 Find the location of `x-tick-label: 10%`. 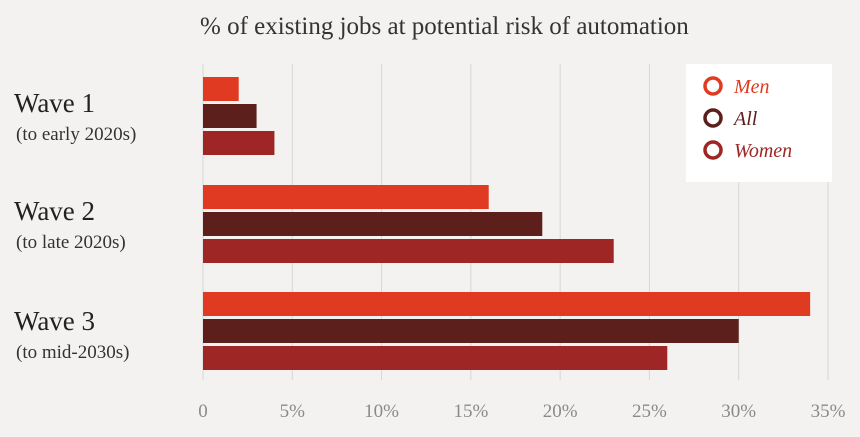

x-tick-label: 10% is located at coordinates (381, 411).